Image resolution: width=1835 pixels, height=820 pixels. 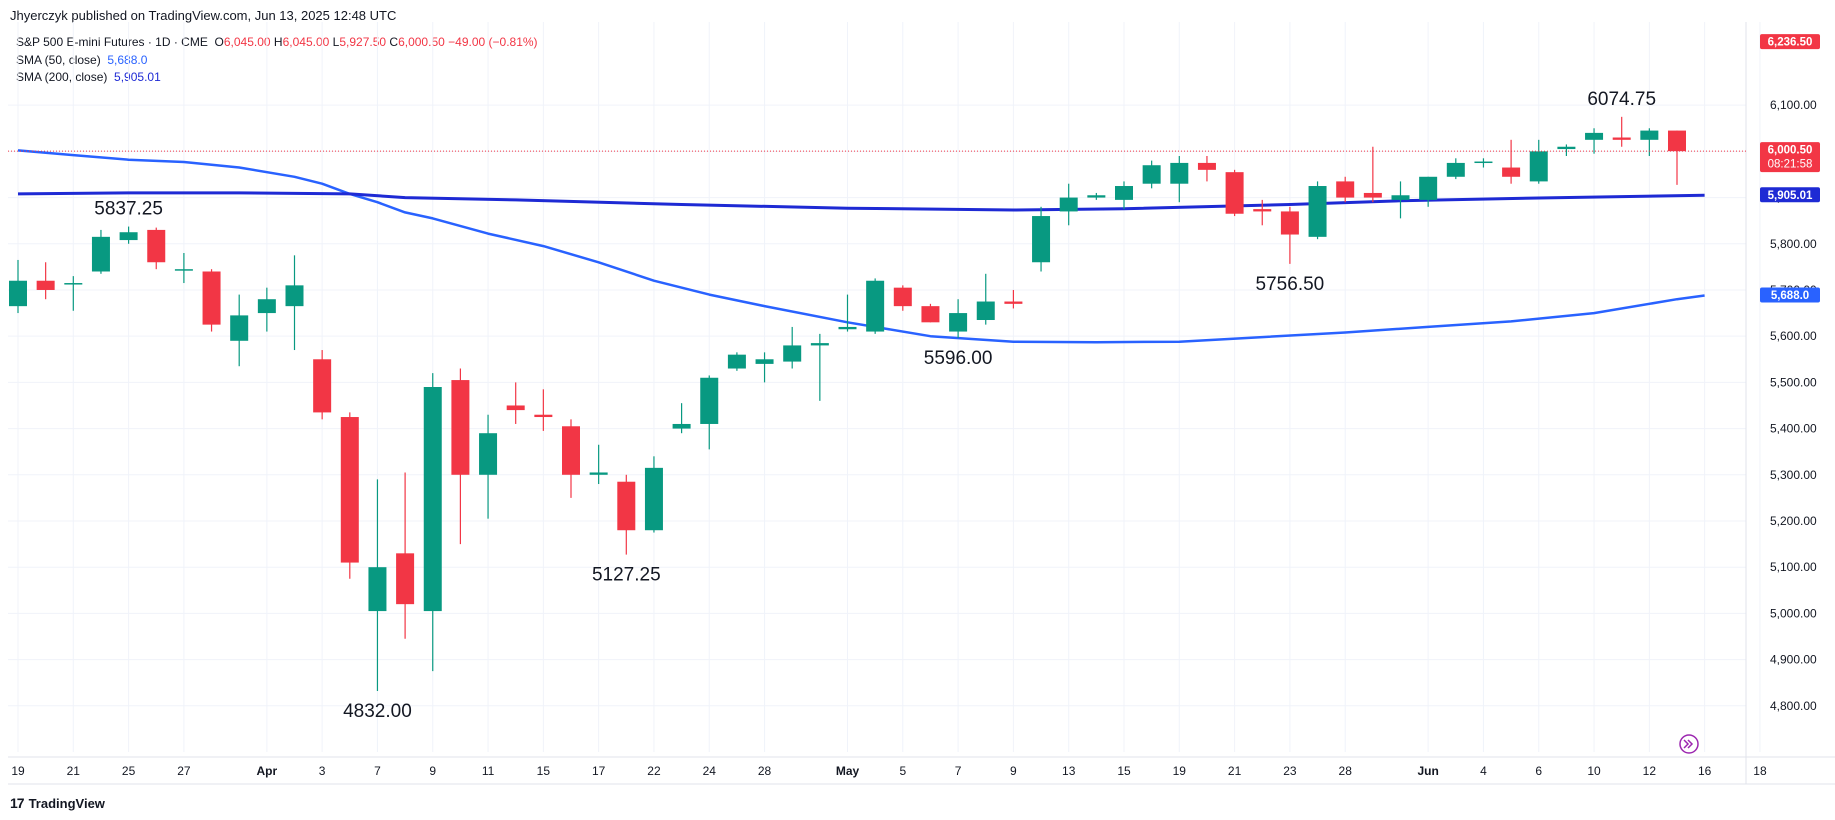 I want to click on price-tick-label: 5,500.00, so click(x=1793, y=382).